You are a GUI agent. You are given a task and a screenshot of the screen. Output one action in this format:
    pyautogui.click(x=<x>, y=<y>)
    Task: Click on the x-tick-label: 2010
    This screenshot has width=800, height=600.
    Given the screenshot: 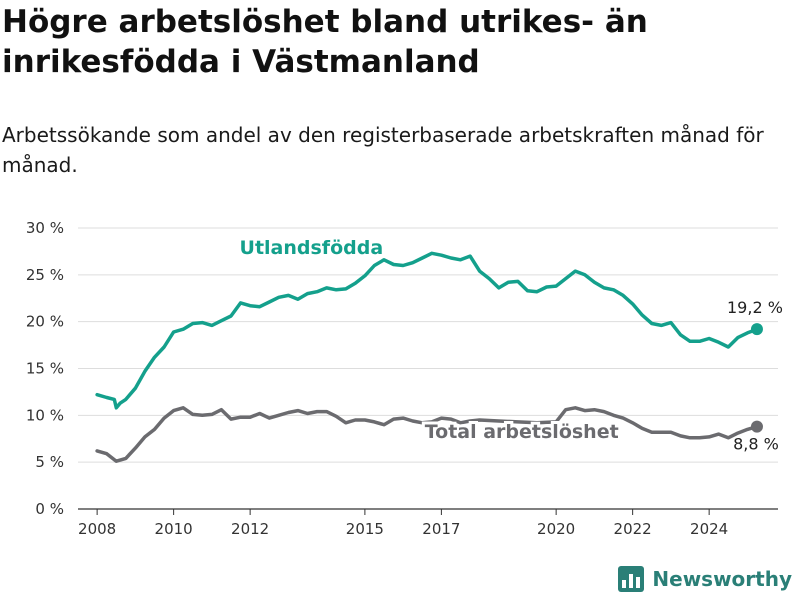 What is the action you would take?
    pyautogui.click(x=174, y=529)
    